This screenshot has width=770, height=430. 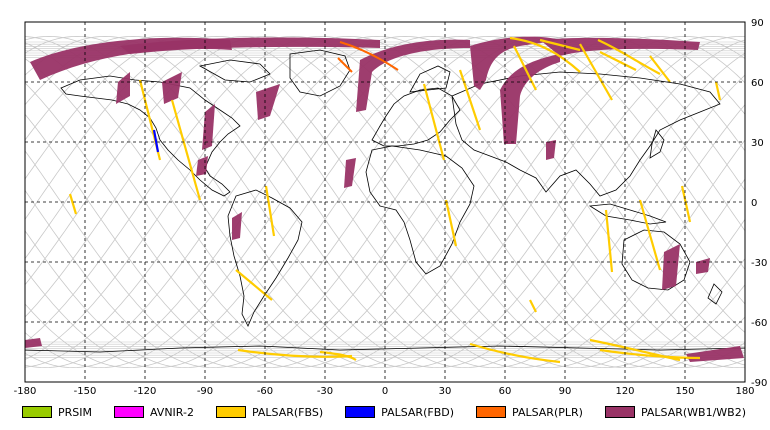 What do you see at coordinates (693, 412) in the screenshot?
I see `legend-label: PALSAR(WB1/WB2)` at bounding box center [693, 412].